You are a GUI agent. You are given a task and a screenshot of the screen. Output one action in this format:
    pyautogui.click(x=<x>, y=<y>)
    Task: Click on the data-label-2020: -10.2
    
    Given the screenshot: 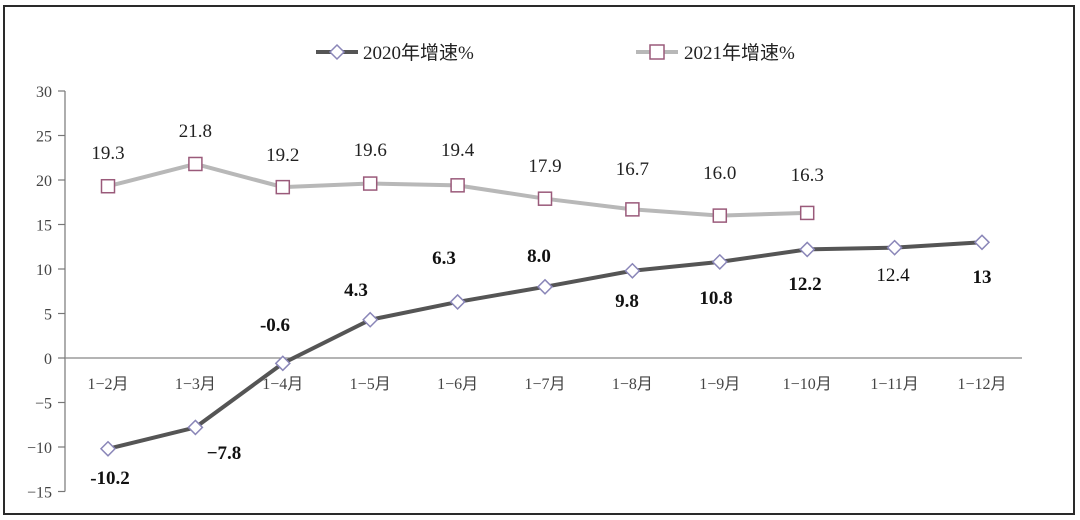 What is the action you would take?
    pyautogui.click(x=110, y=478)
    